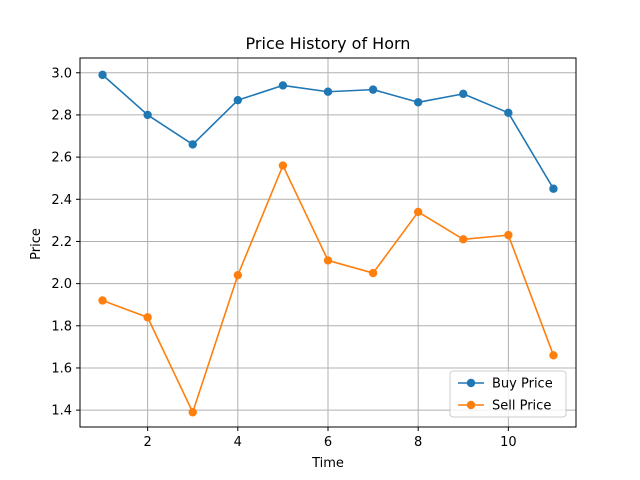 The width and height of the screenshot is (640, 480). What do you see at coordinates (147, 442) in the screenshot?
I see `x-tick-label: 2` at bounding box center [147, 442].